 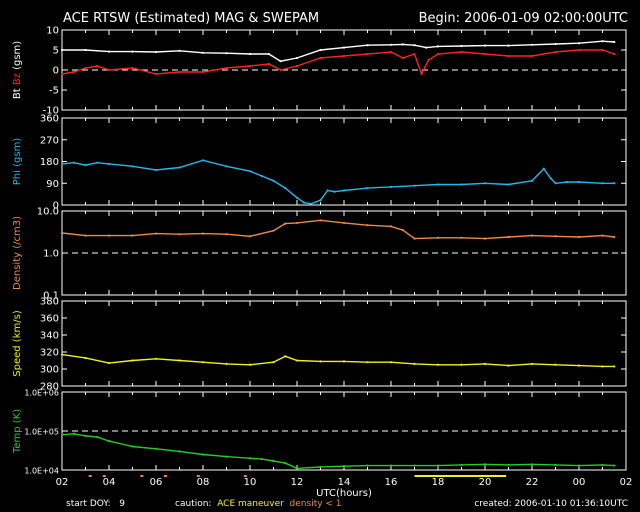 What do you see at coordinates (315, 504) in the screenshot?
I see `density-legend: density < 1` at bounding box center [315, 504].